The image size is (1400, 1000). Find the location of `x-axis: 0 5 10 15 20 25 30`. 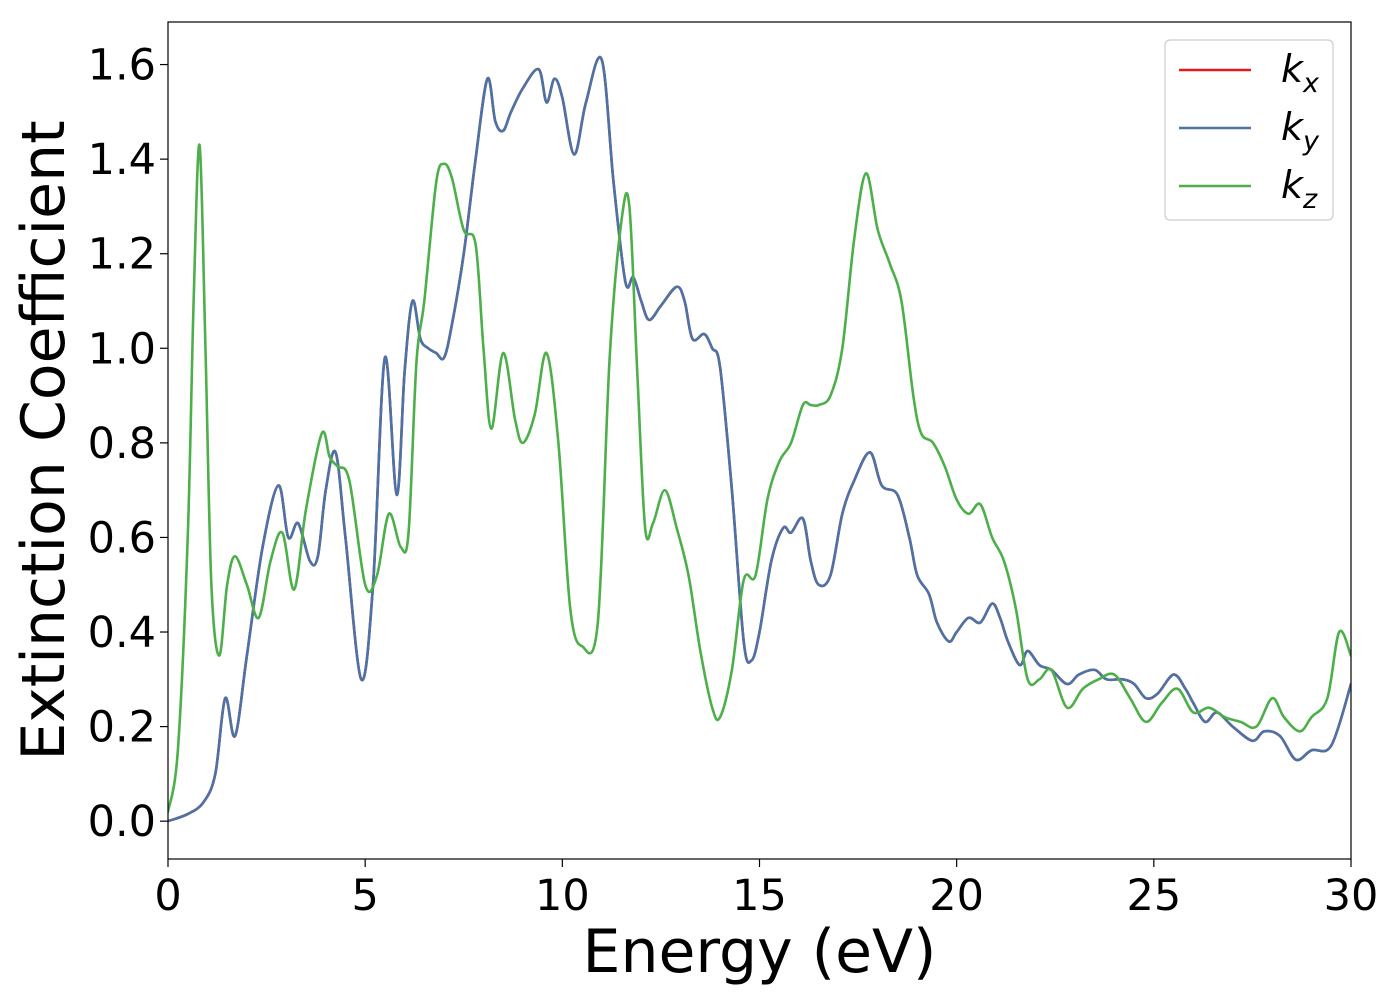

x-axis: 0 5 10 15 20 25 30 is located at coordinates (766, 890).